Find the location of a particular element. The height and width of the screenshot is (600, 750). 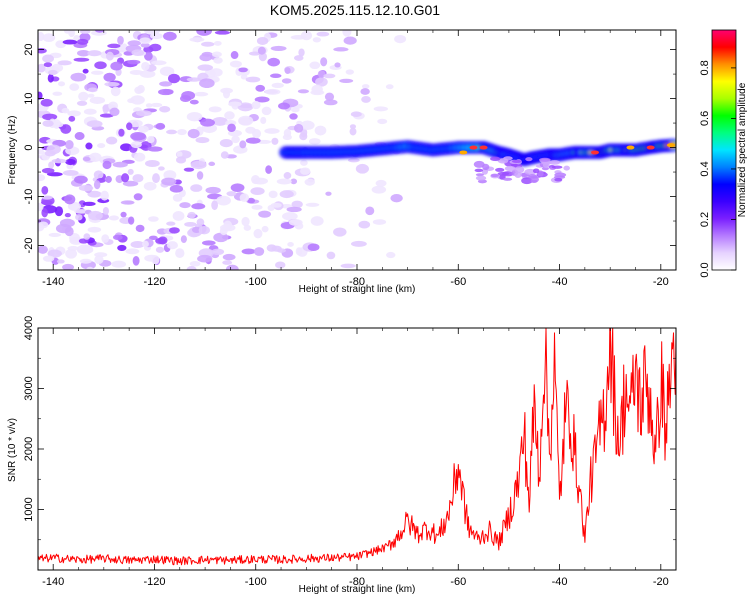

x-tick-label: -140 is located at coordinates (53, 582).